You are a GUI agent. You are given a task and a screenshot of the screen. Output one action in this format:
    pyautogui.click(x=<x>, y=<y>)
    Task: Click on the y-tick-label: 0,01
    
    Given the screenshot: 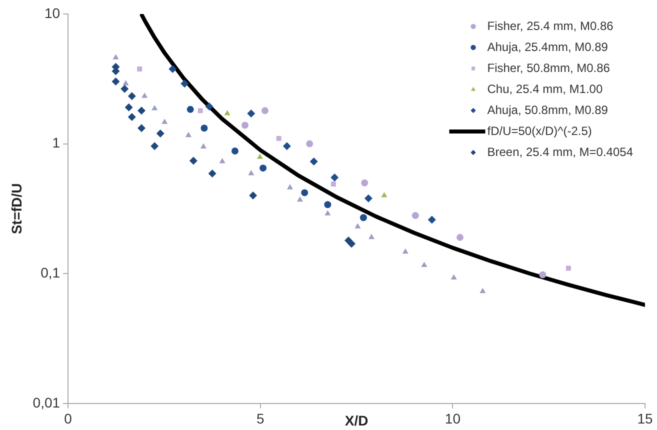 What is the action you would take?
    pyautogui.click(x=46, y=402)
    